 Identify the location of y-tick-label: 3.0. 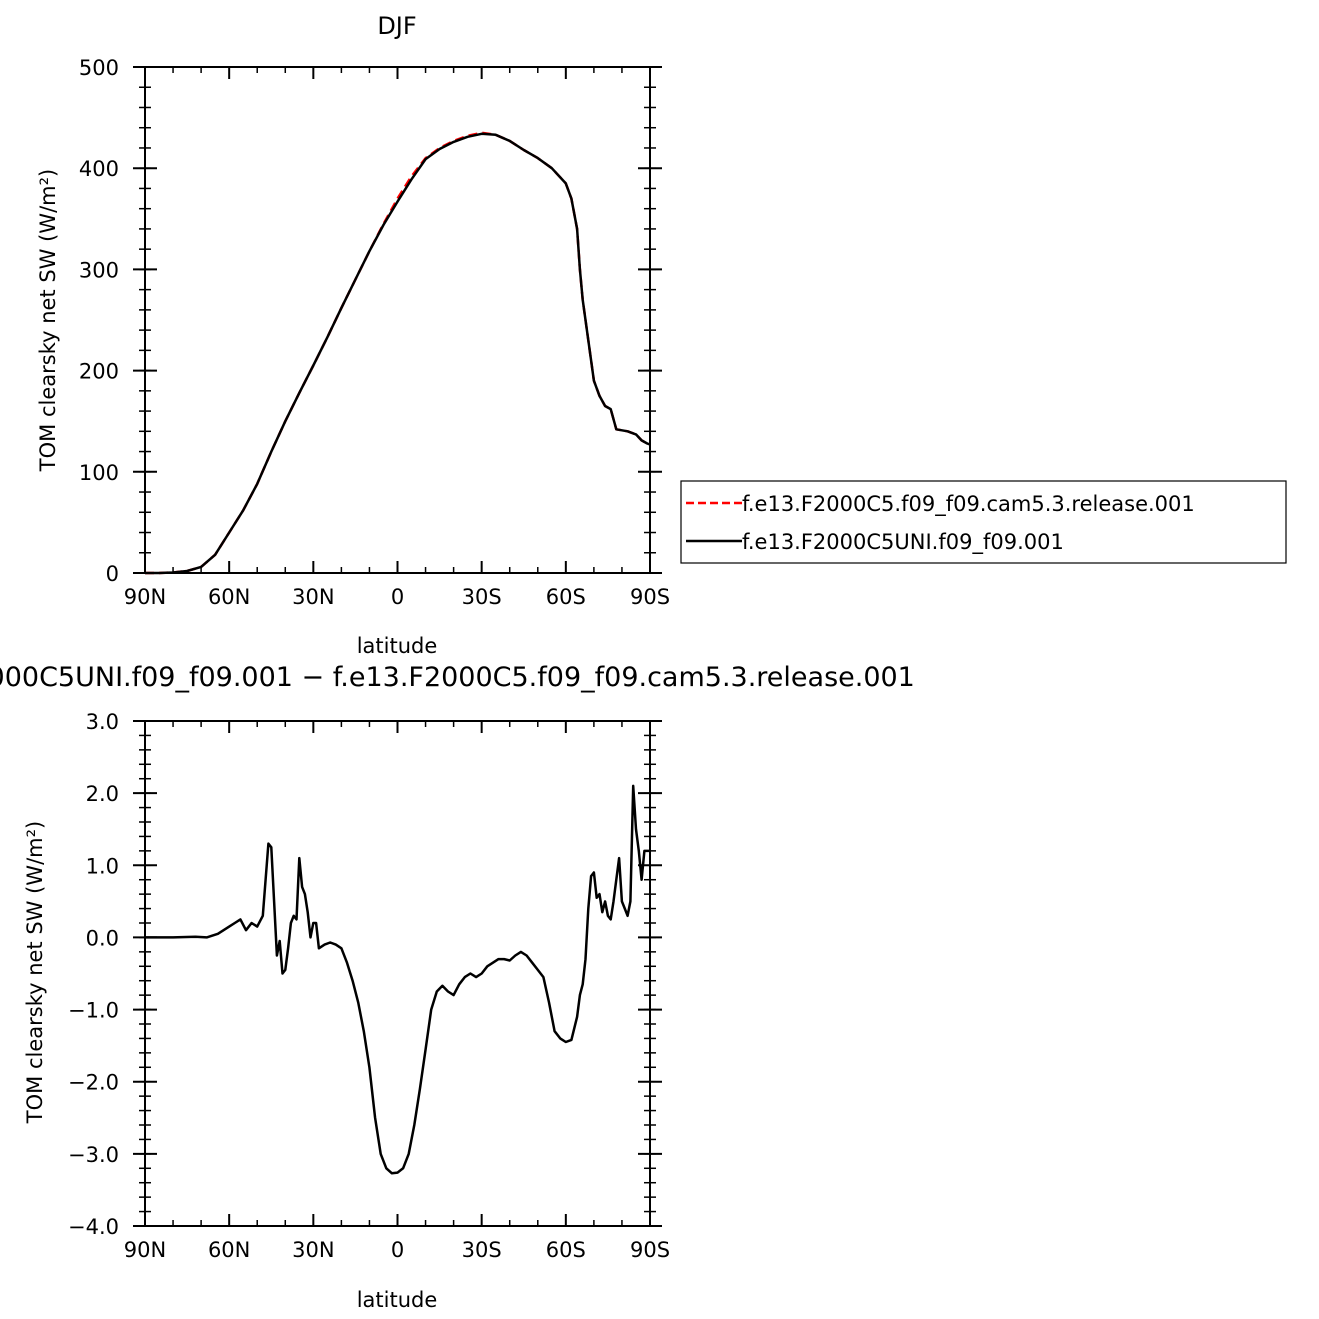
(102, 722).